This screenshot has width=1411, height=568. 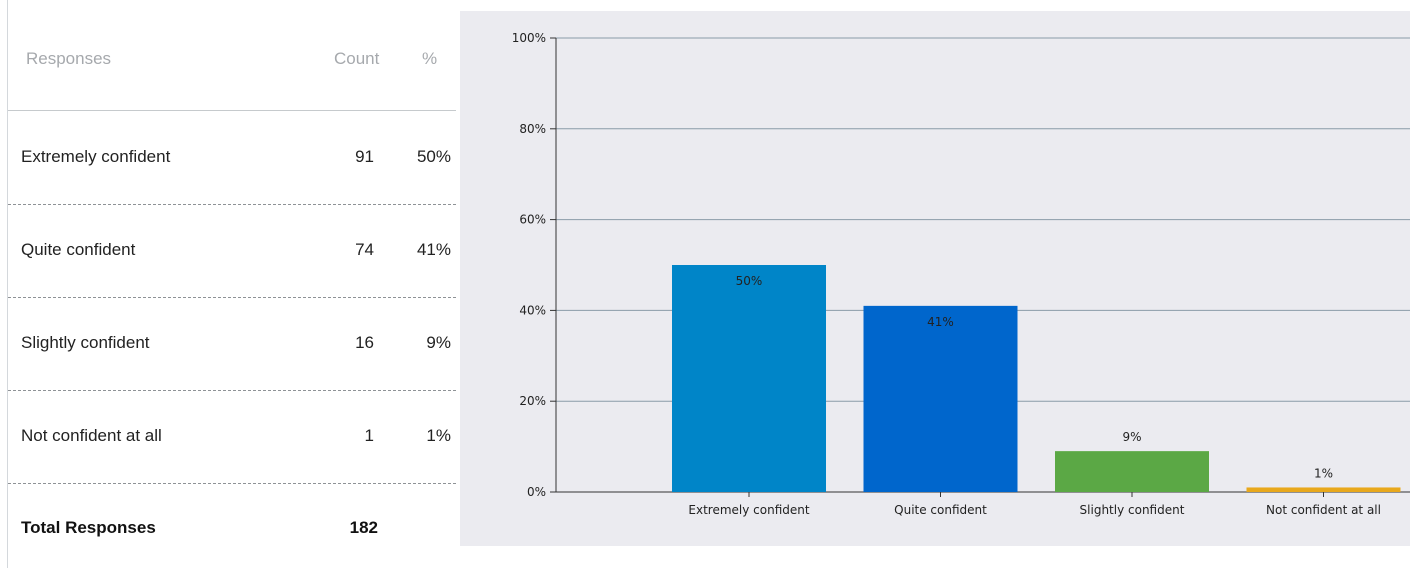 I want to click on x-tick-label: Extremely confident, so click(x=748, y=510).